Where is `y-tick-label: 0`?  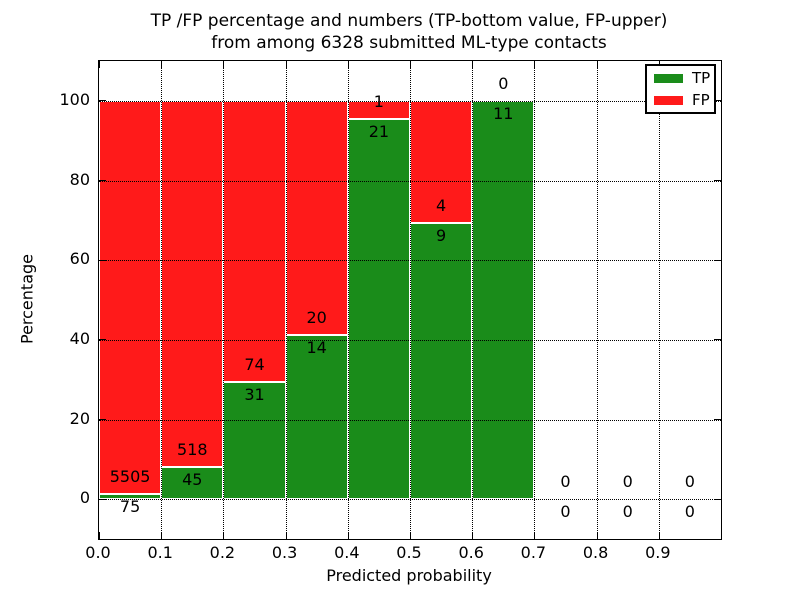
y-tick-label: 0 is located at coordinates (84, 498).